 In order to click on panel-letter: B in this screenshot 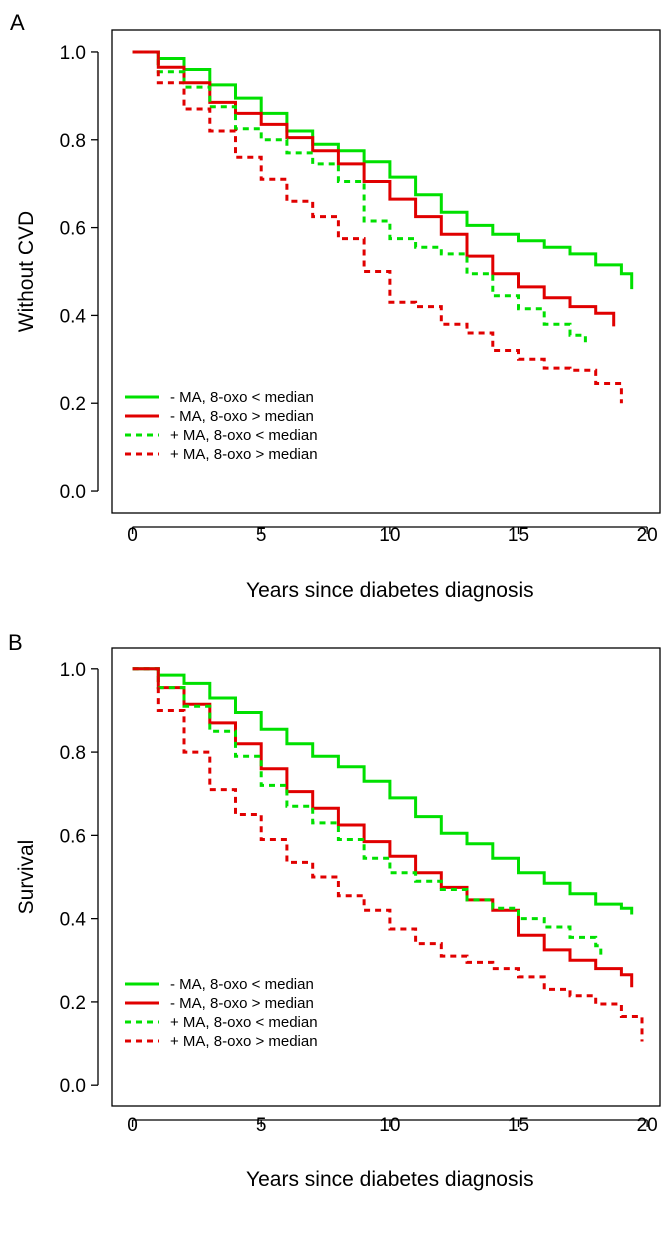, I will do `click(15, 642)`.